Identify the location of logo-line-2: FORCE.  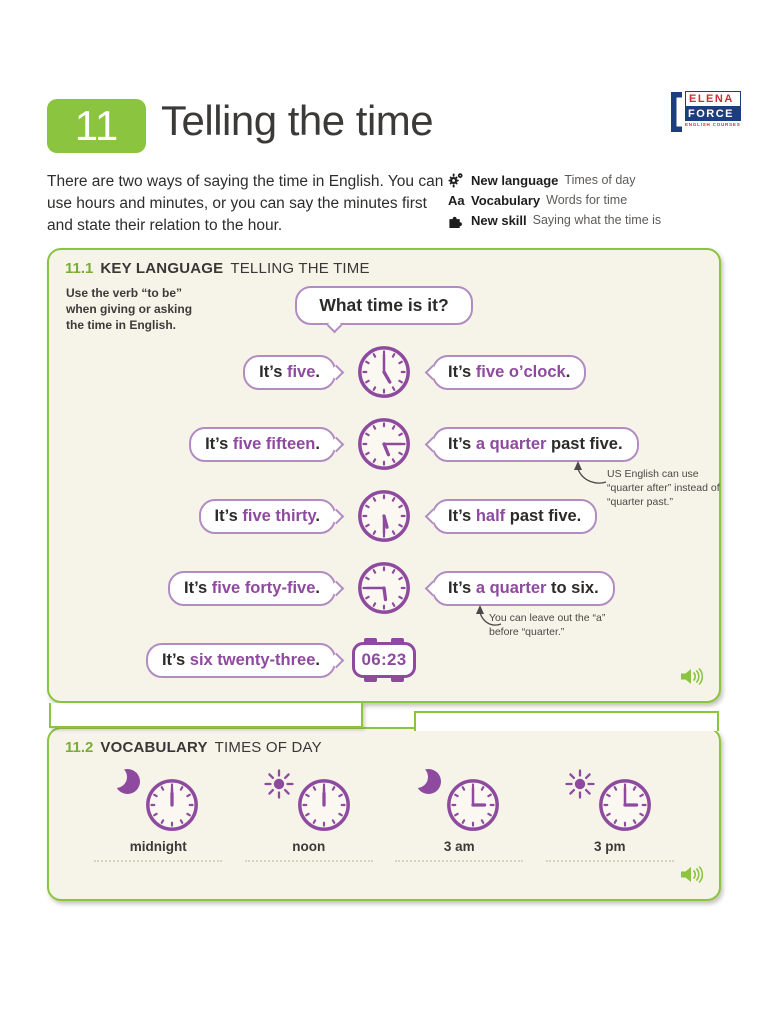
(713, 114).